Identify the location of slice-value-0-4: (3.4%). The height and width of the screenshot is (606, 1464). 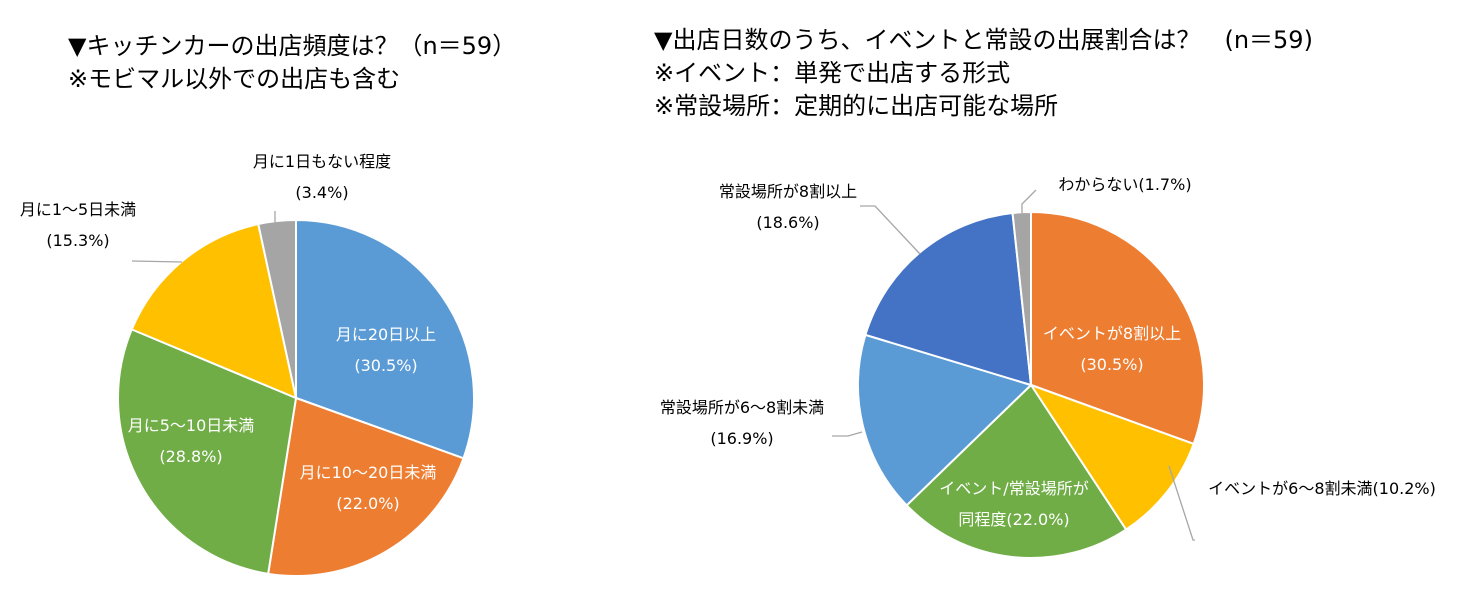
(321, 192).